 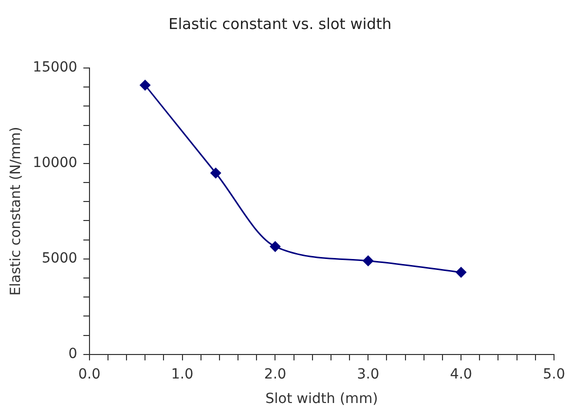 What do you see at coordinates (461, 374) in the screenshot?
I see `x-tick-label: 4.0` at bounding box center [461, 374].